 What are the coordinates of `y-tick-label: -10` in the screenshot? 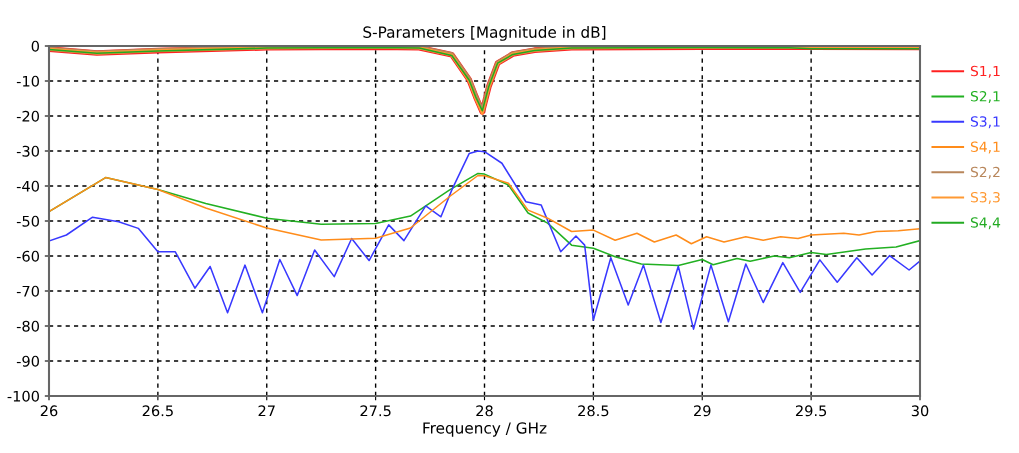 It's located at (27, 81).